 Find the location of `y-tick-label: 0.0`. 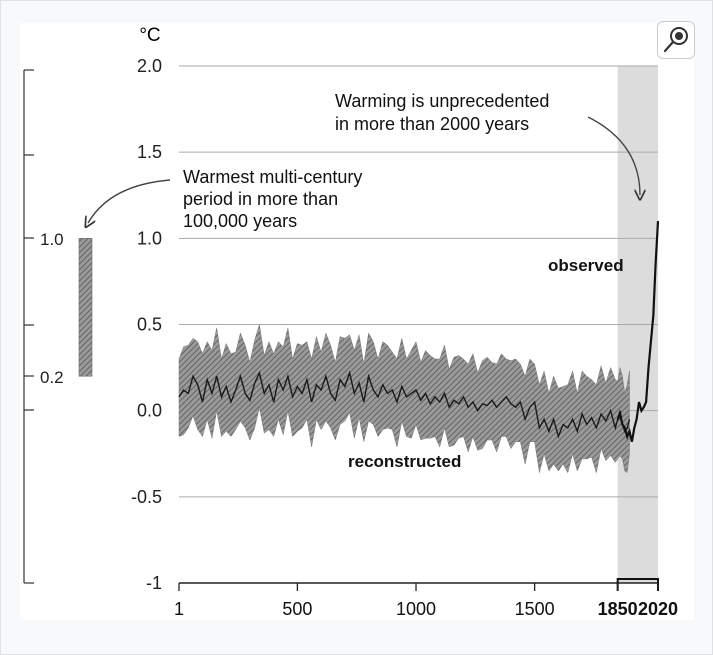

y-tick-label: 0.0 is located at coordinates (149, 411).